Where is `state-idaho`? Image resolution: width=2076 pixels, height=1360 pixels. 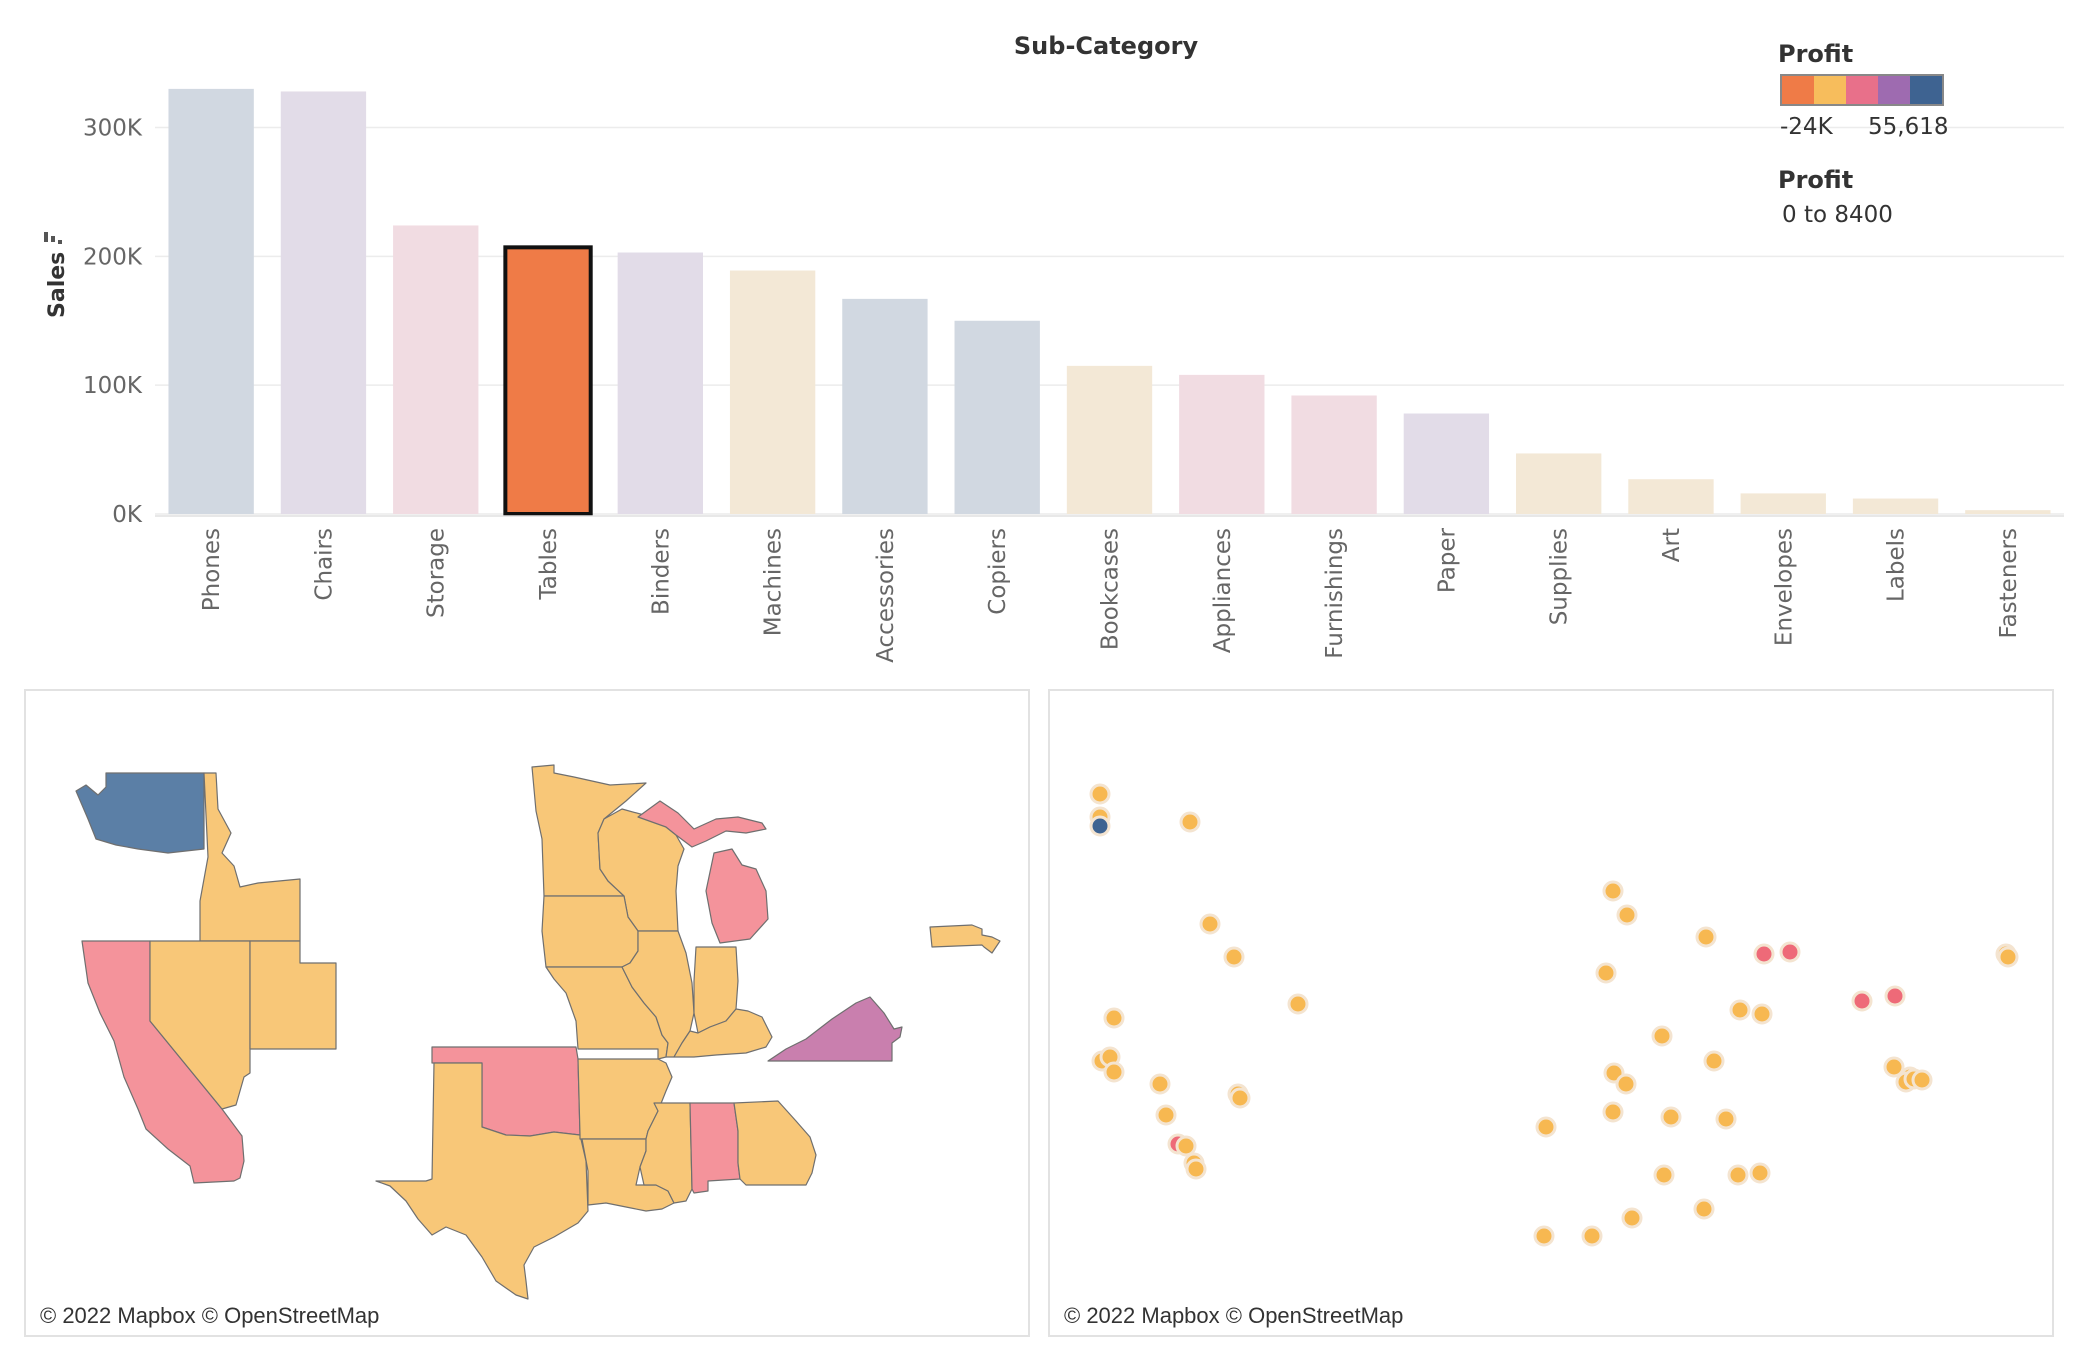 state-idaho is located at coordinates (250, 857).